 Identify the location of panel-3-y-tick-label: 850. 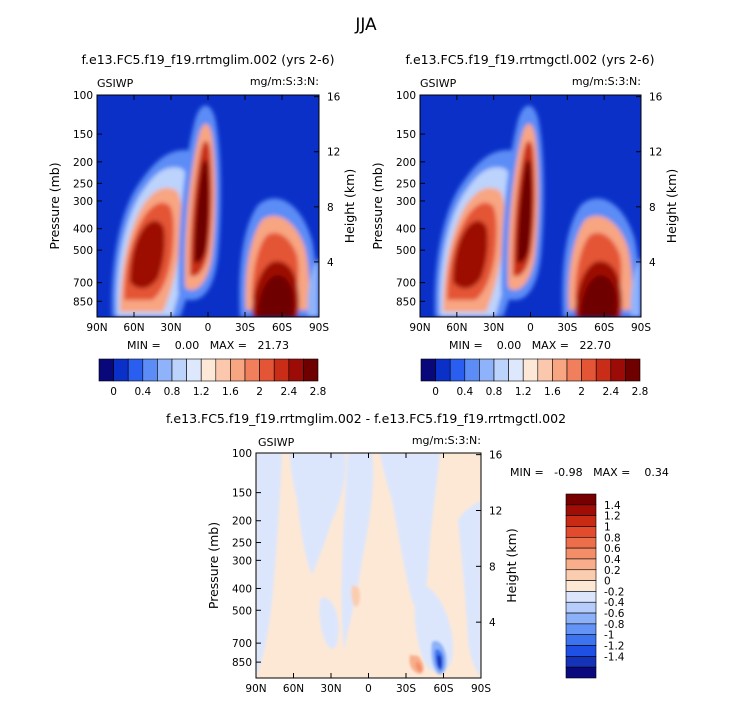
(242, 663).